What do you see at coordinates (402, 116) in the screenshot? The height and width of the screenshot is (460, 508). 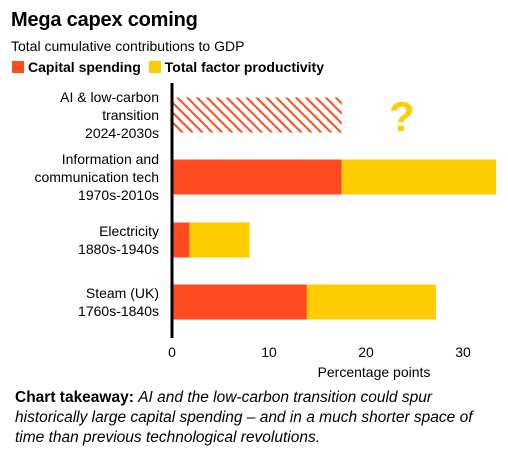 I see `question-mark: ?` at bounding box center [402, 116].